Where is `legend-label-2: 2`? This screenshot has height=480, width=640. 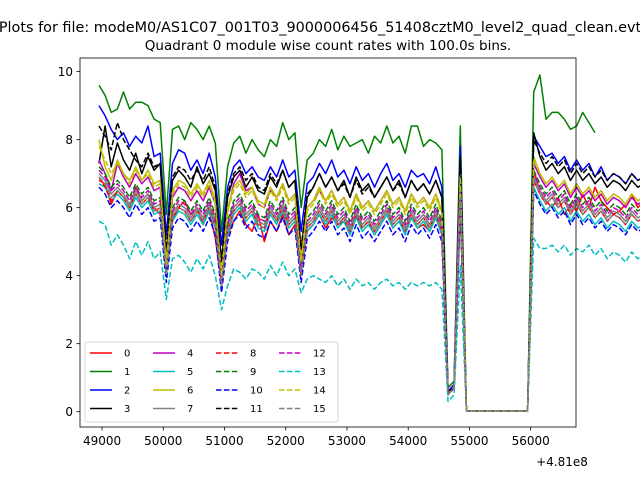 legend-label-2: 2 is located at coordinates (127, 391).